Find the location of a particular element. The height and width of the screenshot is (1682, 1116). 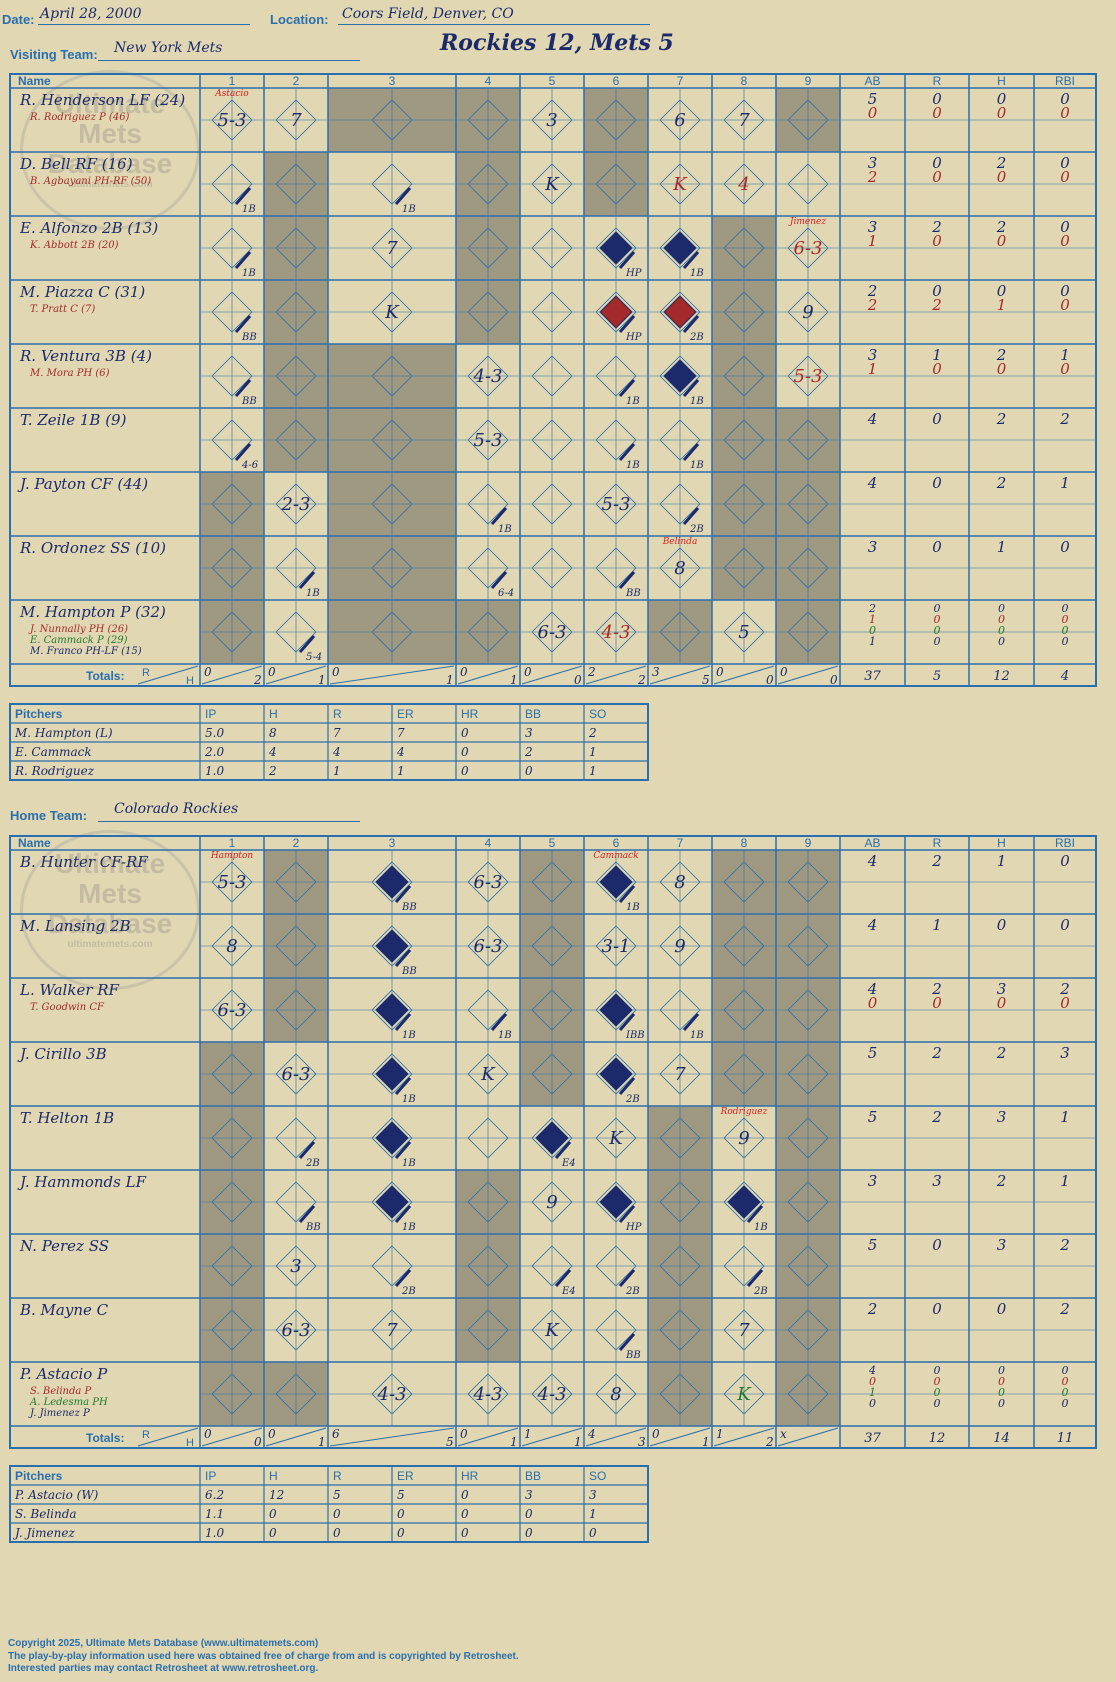

pitcher-stat: 1 is located at coordinates (593, 1514).